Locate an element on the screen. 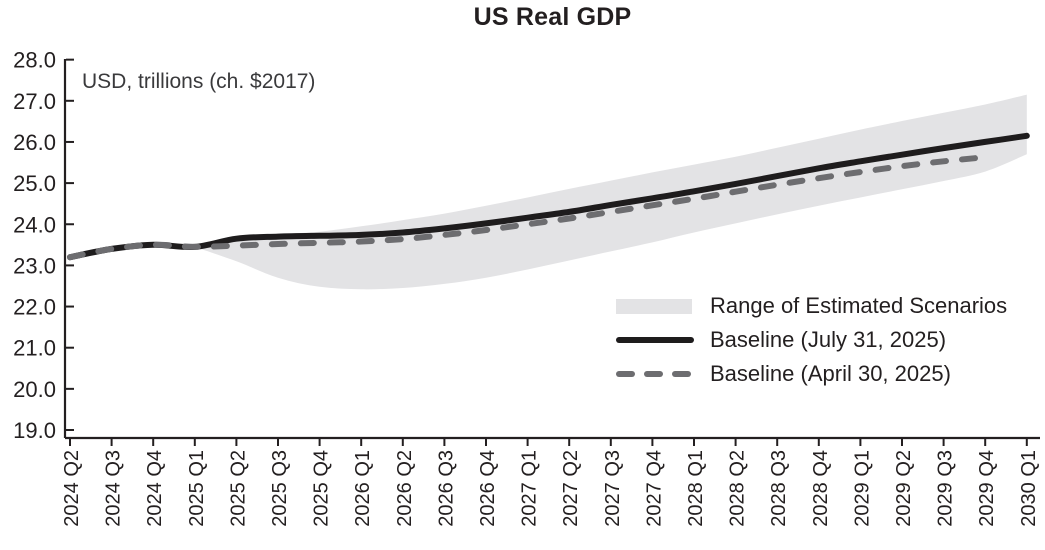 The image size is (1045, 550). y-tick-label: 27.0 is located at coordinates (34, 101).